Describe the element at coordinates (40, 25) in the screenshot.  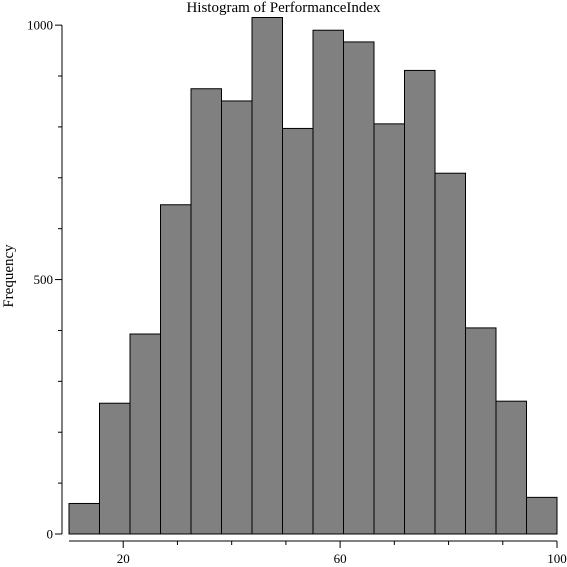
I see `y-tick-label: 1000` at that location.